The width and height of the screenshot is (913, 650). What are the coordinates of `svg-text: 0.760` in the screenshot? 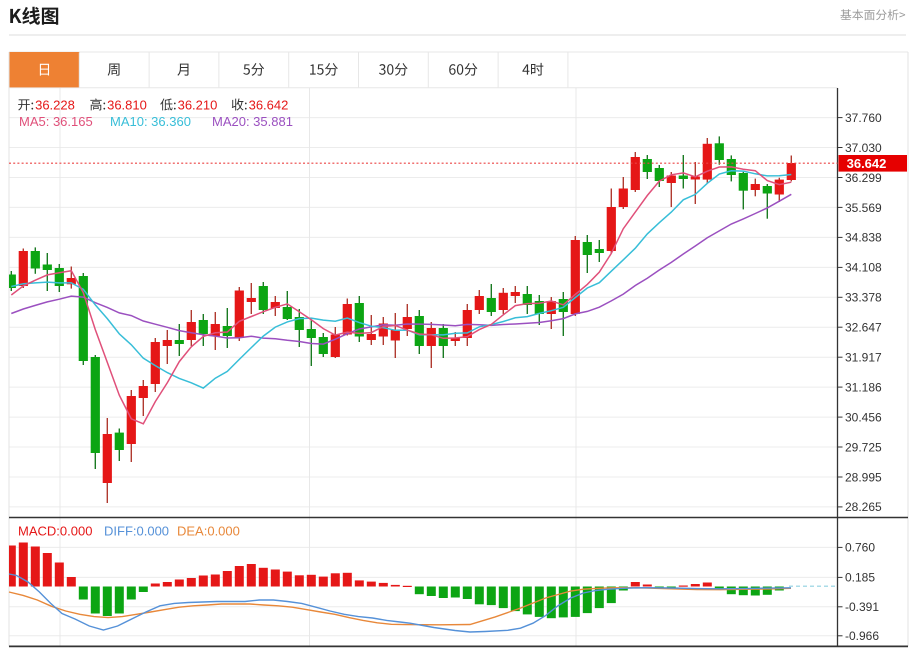 It's located at (860, 548).